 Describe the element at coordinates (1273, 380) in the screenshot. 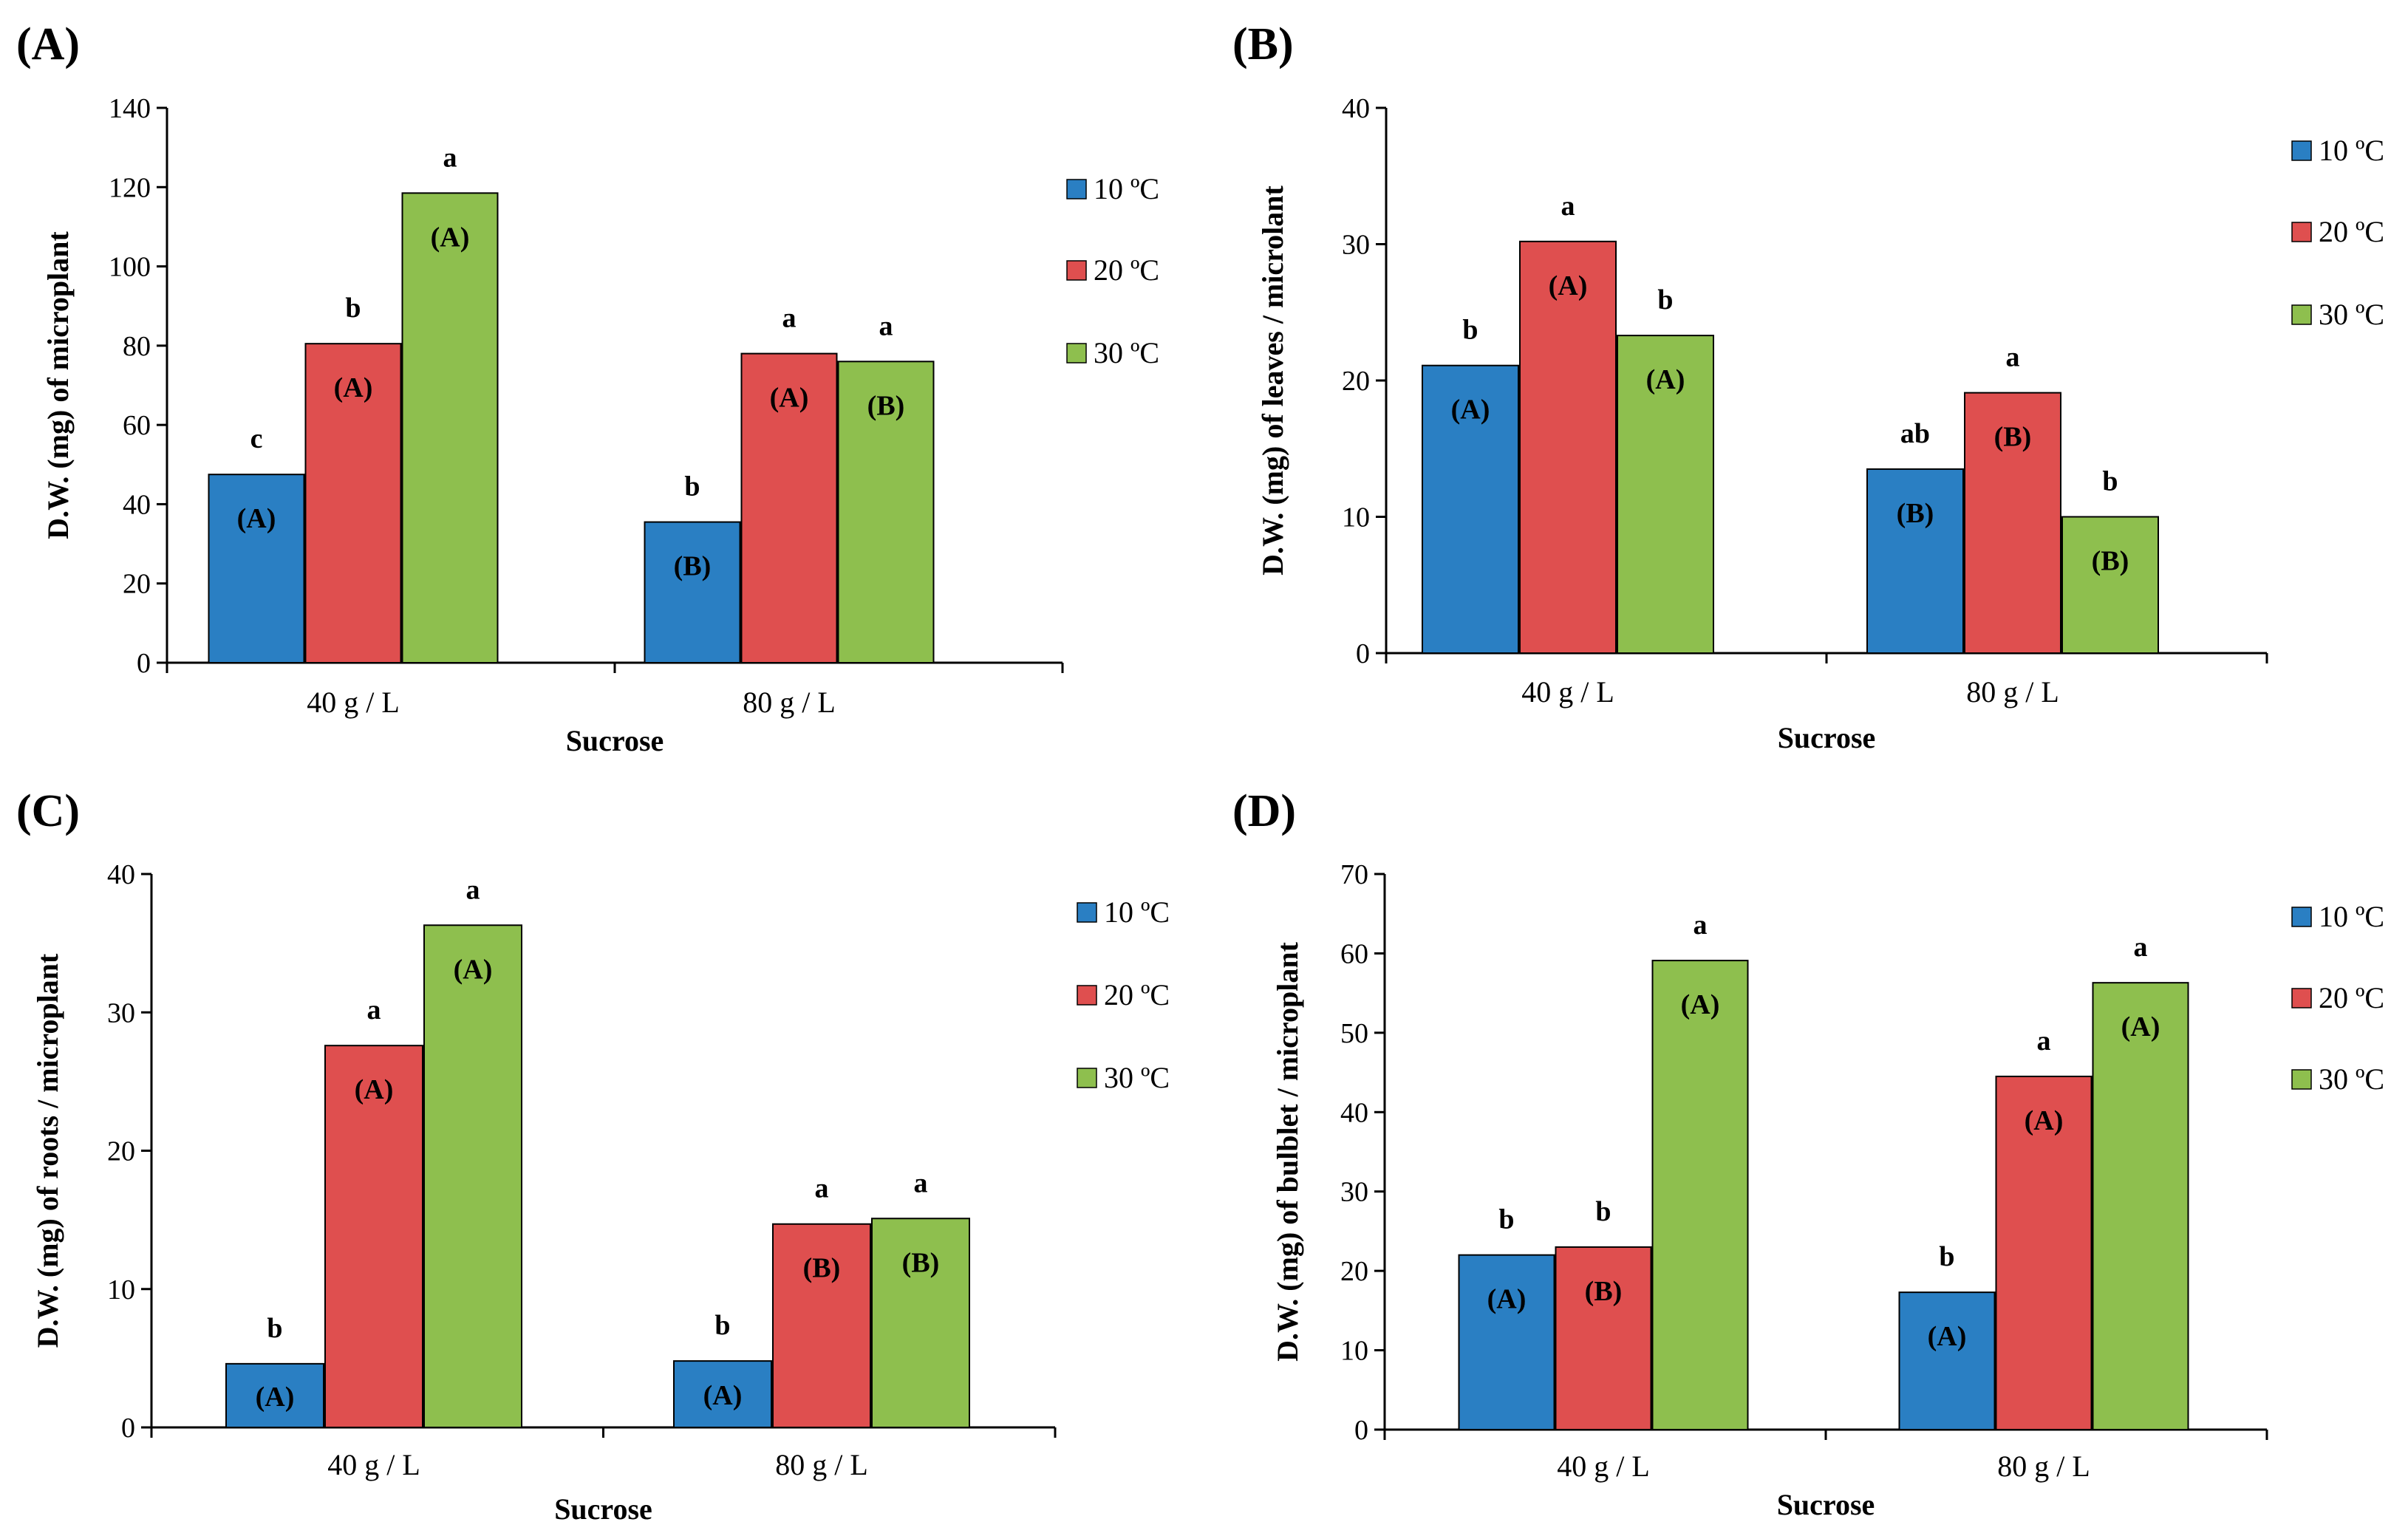

I see `y-axis-title: D.W. (mg) of leaves / microlant` at that location.